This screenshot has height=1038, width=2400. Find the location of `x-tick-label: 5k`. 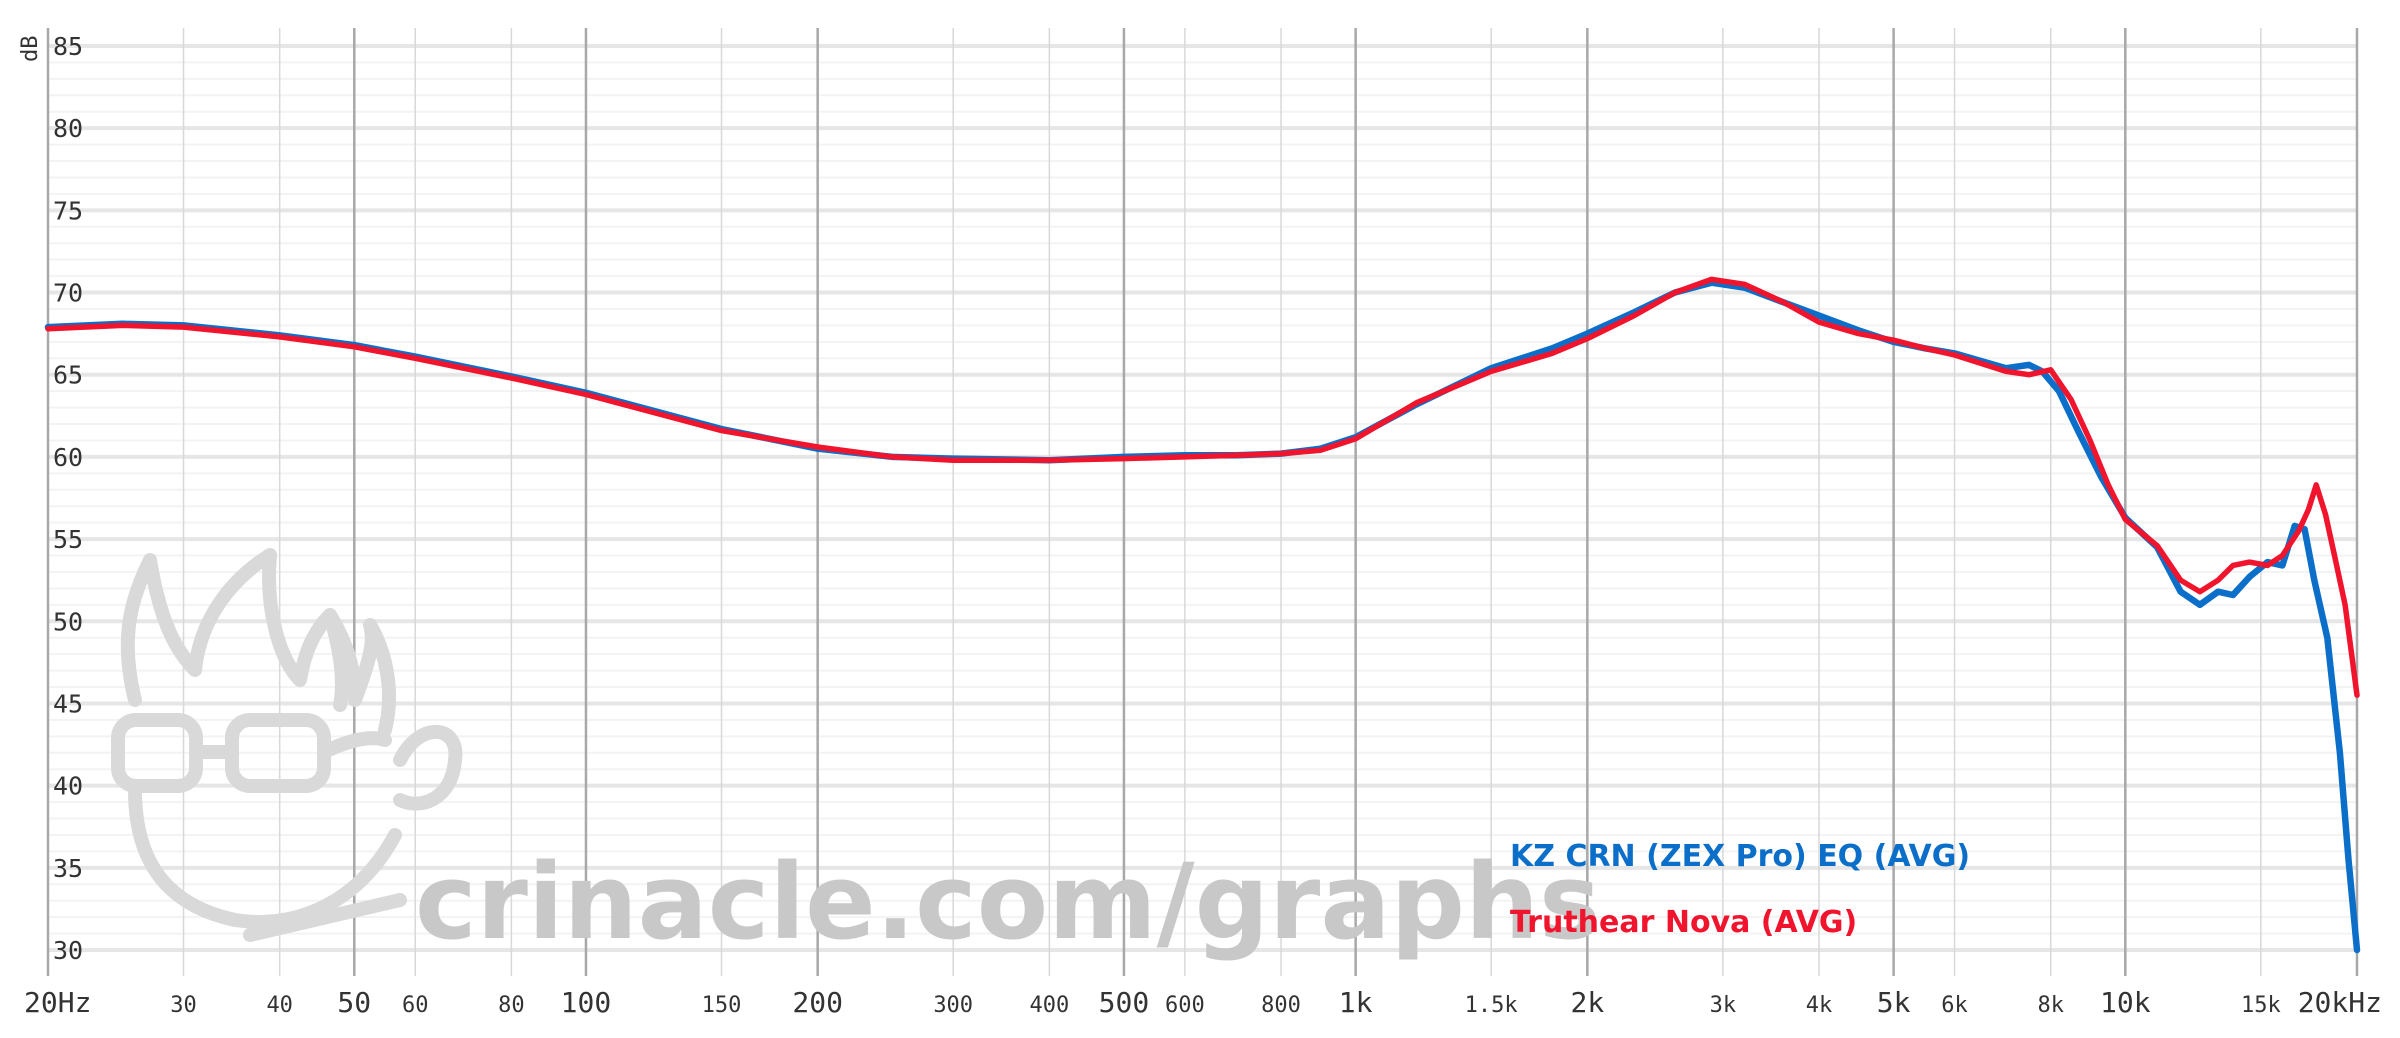

x-tick-label: 5k is located at coordinates (1894, 1002).